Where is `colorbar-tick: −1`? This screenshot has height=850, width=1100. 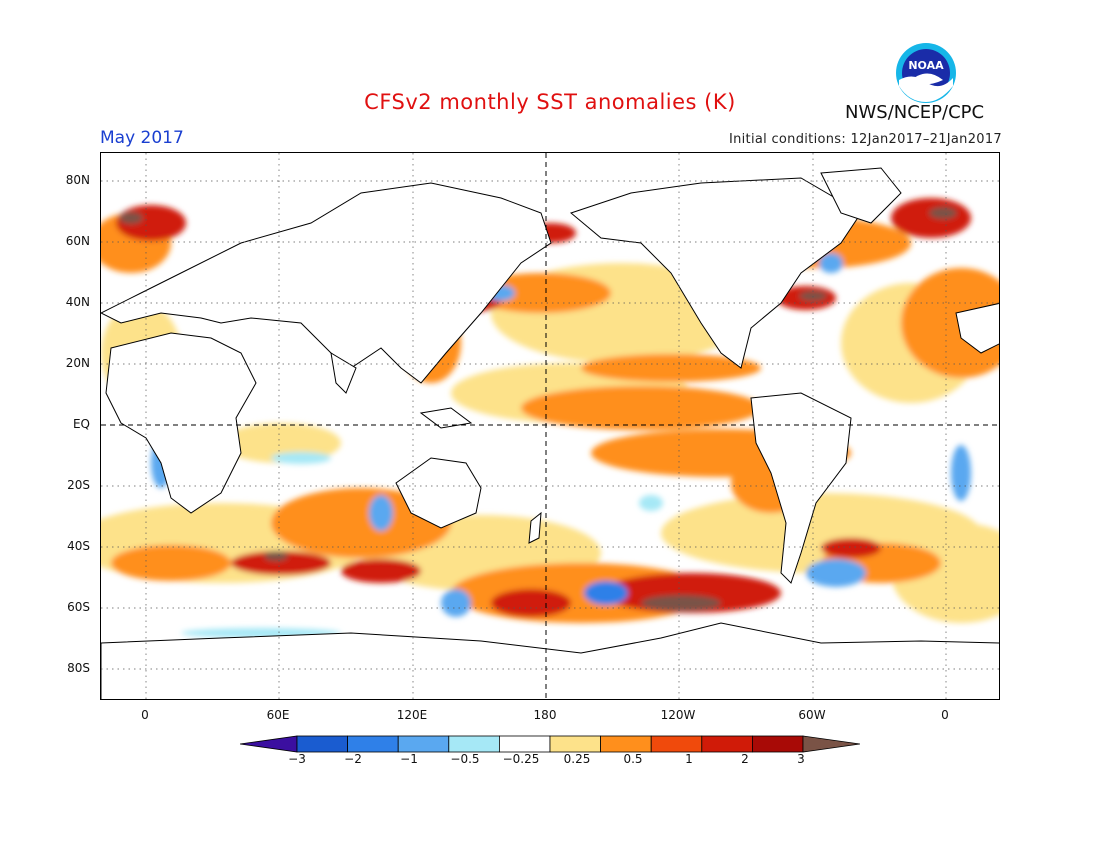
colorbar-tick: −1 is located at coordinates (409, 759).